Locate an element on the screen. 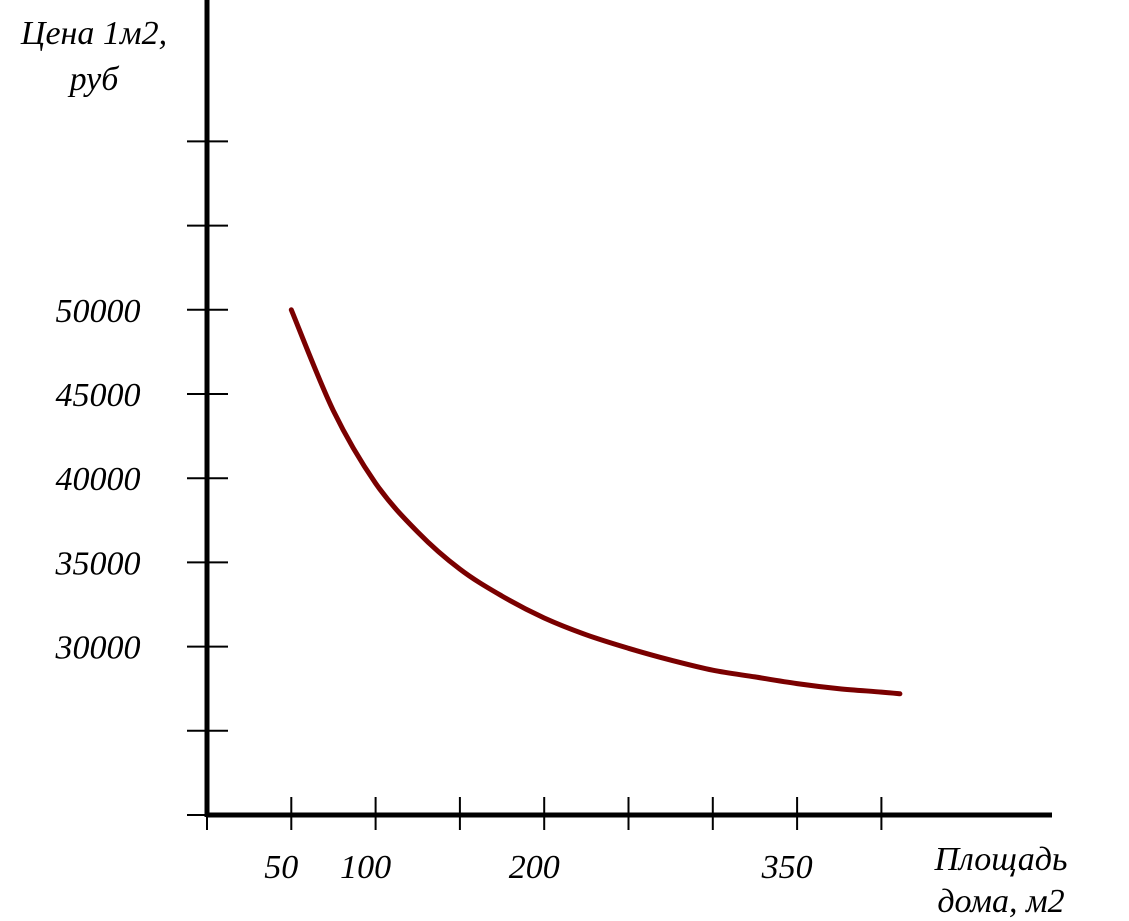  x-tick-label: 100 is located at coordinates (365, 867).